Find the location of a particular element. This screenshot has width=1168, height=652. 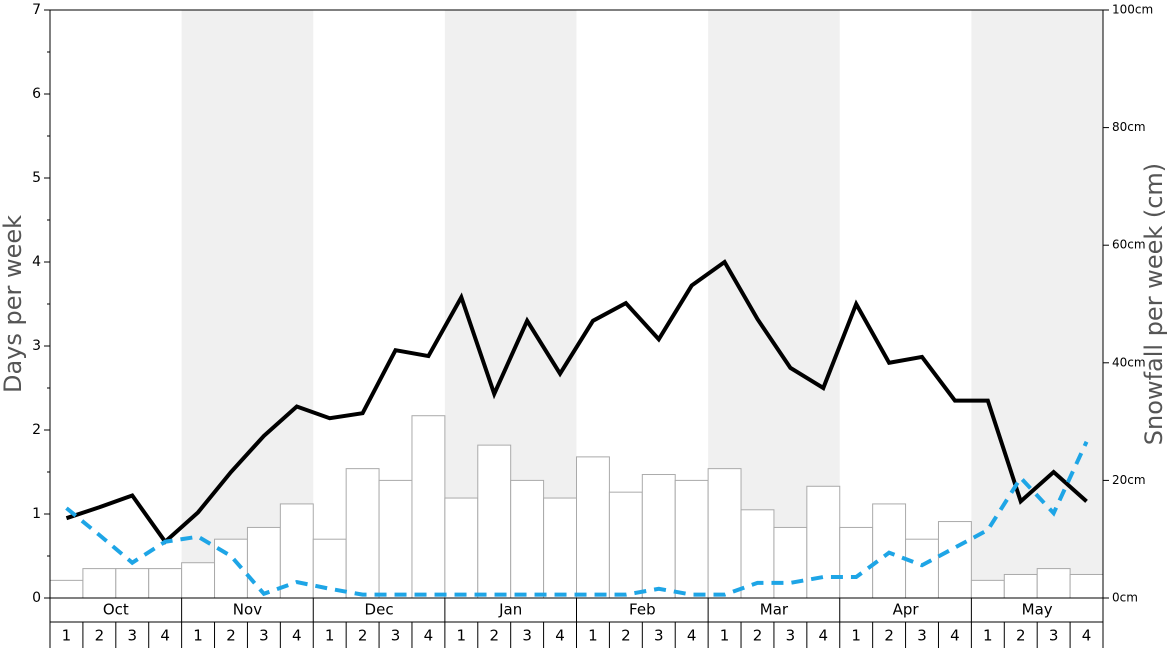

y2-tick-label: 60cm is located at coordinates (1129, 245).